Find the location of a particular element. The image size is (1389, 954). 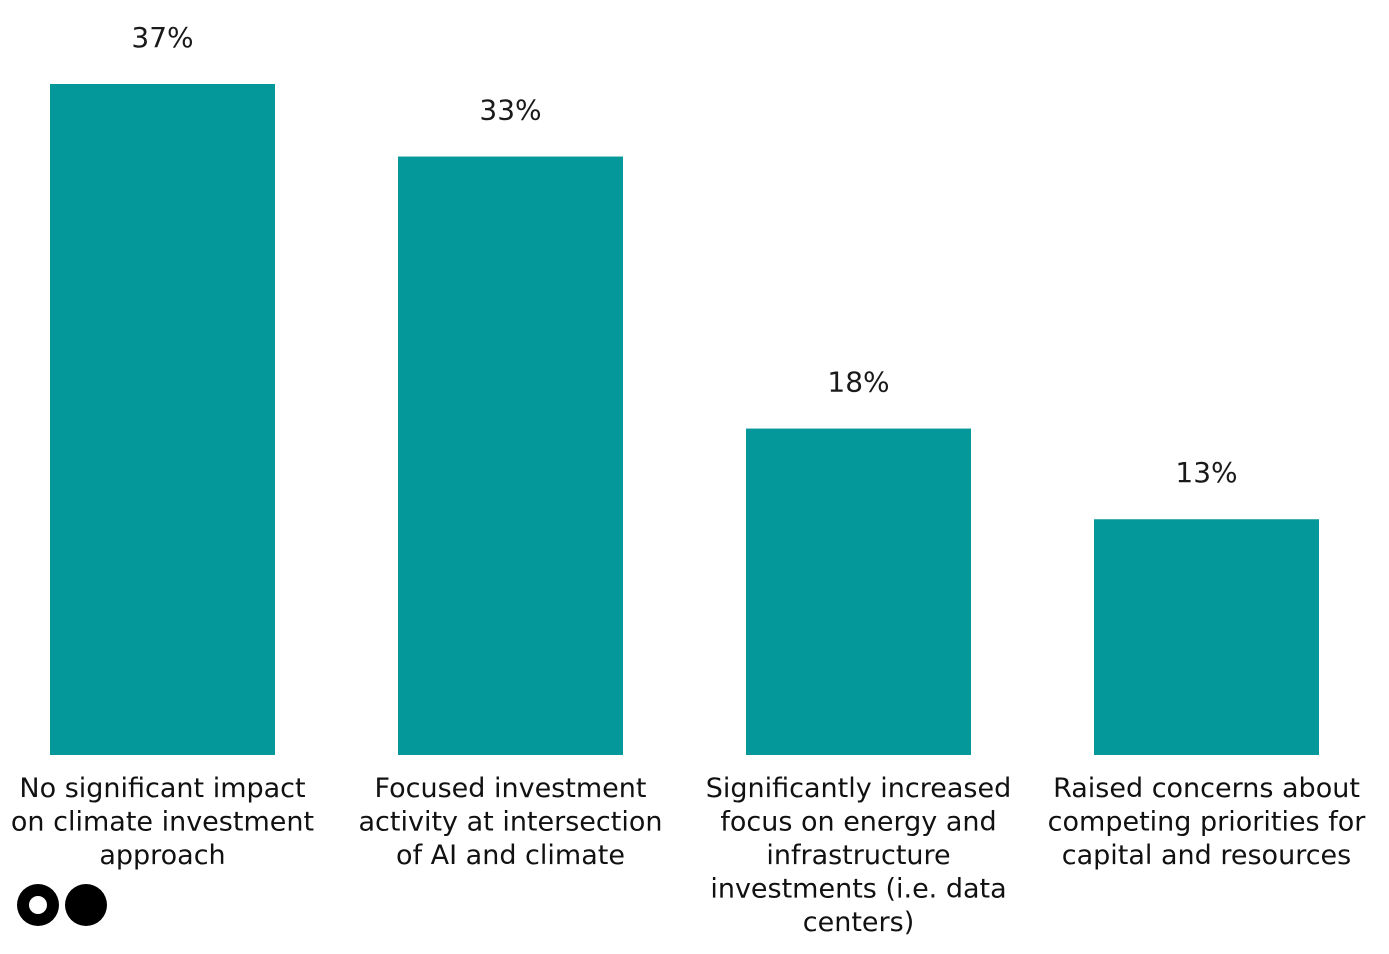

category-label-line: investments (i.e. data is located at coordinates (858, 889).